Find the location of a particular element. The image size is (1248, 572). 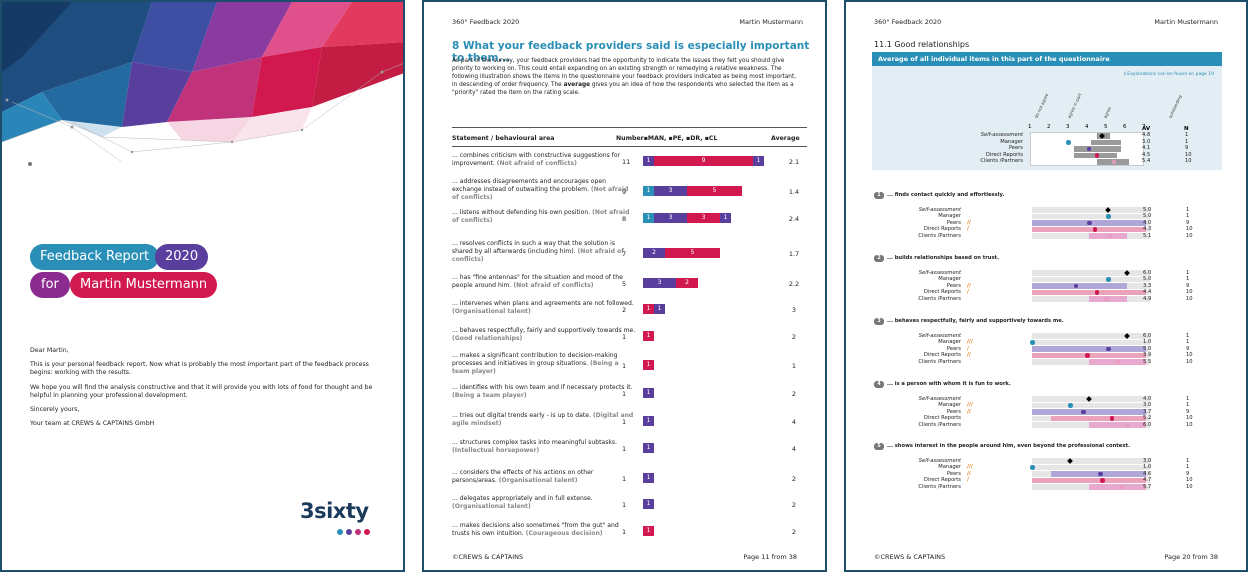

header-left: 360° Feedback 2020 is located at coordinates (486, 22).